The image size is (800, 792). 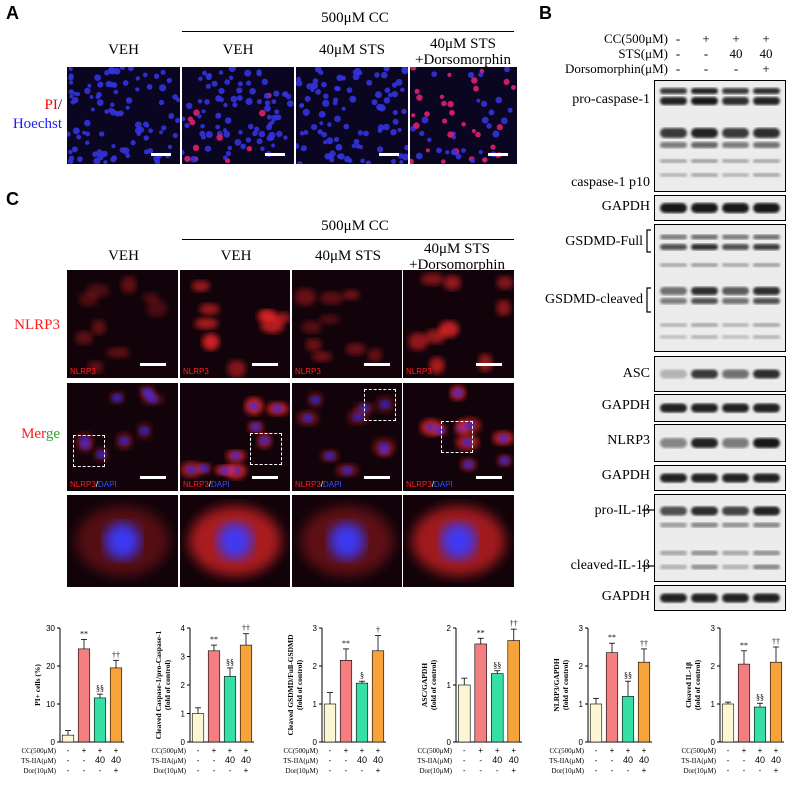 I want to click on blot-label-cleaved-il1b: cleaved-IL-1β, so click(x=610, y=565).